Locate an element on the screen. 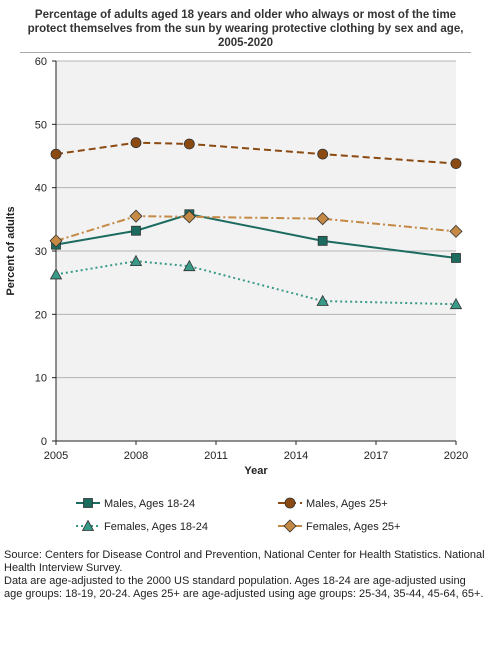 The height and width of the screenshot is (646, 491). y-tick-label: 10 is located at coordinates (41, 379).